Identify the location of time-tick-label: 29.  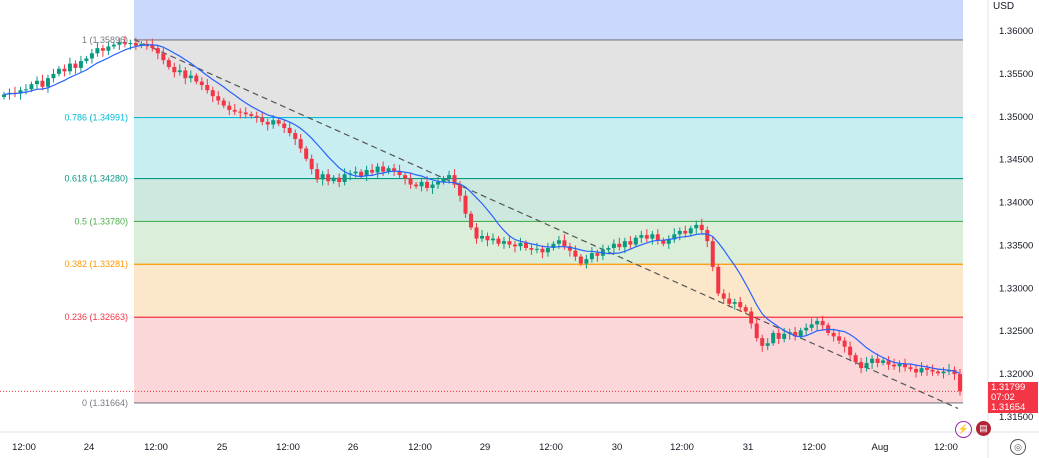
(485, 447).